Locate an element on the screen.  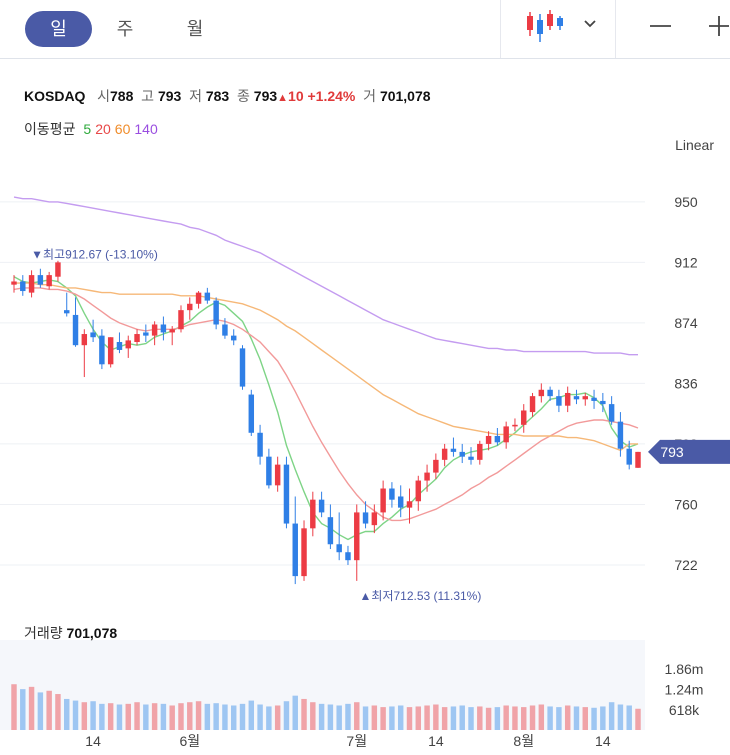
volume-tick-label: 1.86m is located at coordinates (684, 669).